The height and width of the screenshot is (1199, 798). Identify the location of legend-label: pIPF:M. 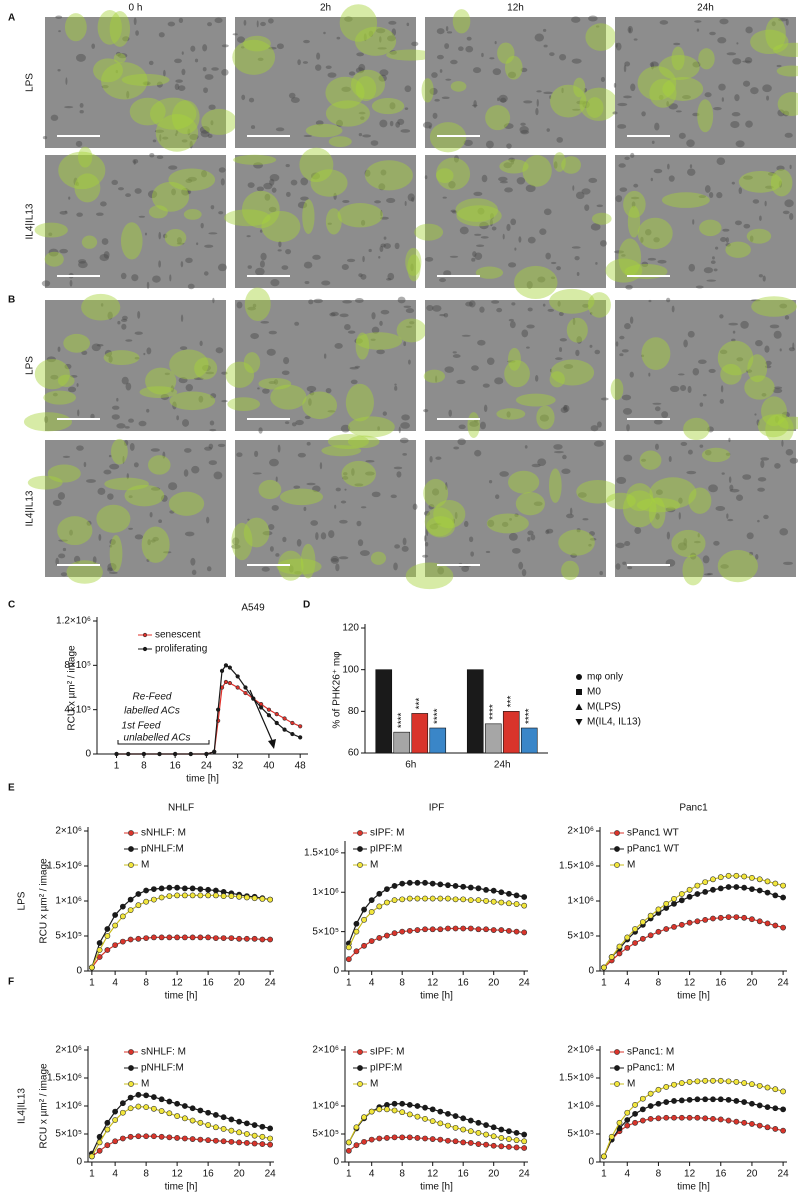
(386, 1068).